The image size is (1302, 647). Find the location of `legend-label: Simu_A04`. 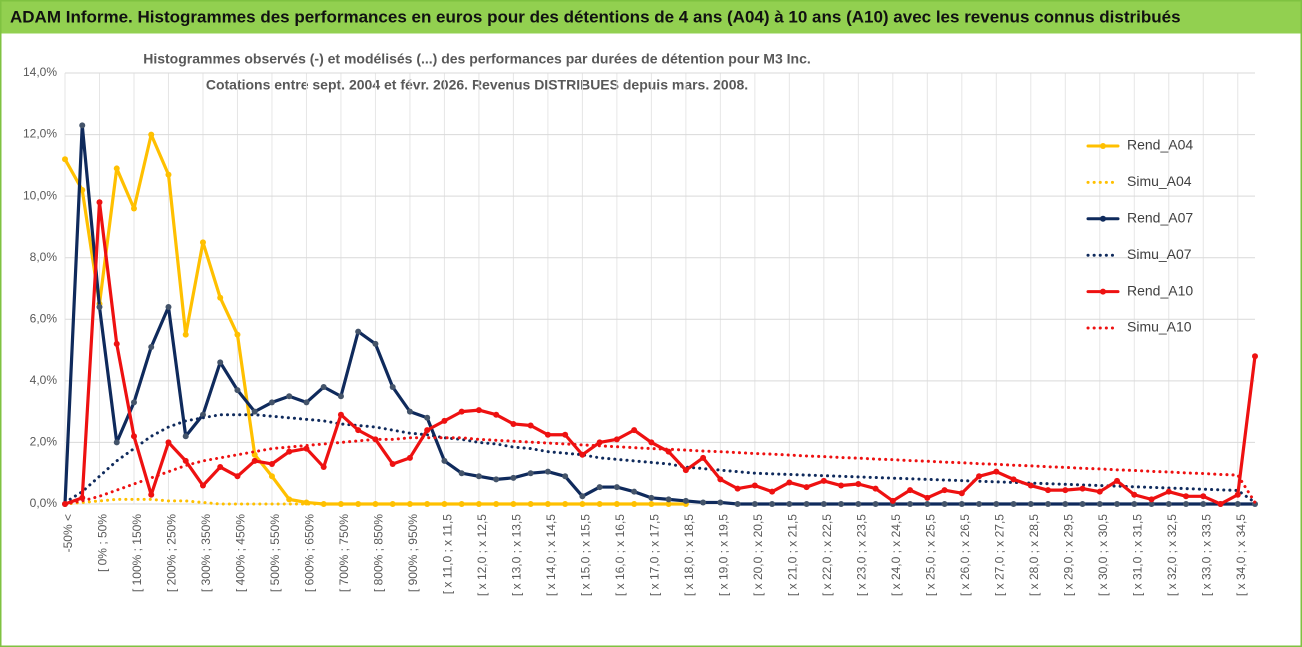

legend-label: Simu_A04 is located at coordinates (1159, 181).